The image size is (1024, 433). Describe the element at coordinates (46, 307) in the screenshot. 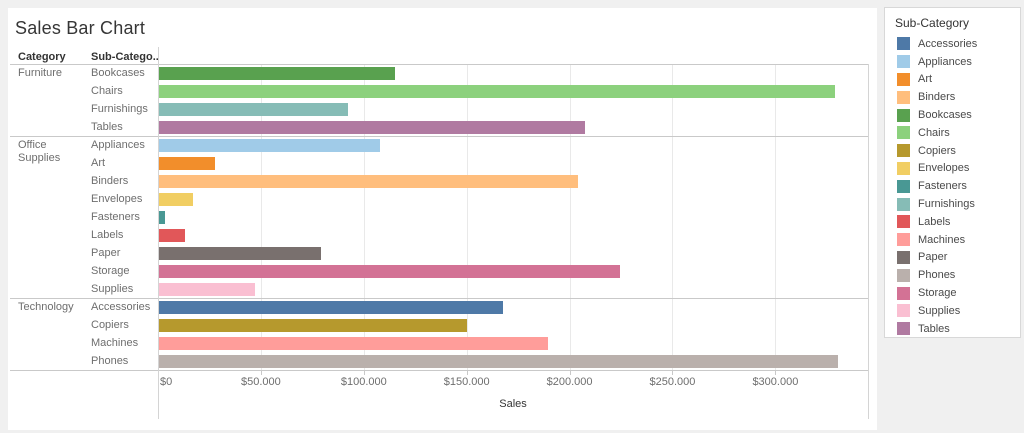

I see `category-label-technology: Technology` at that location.